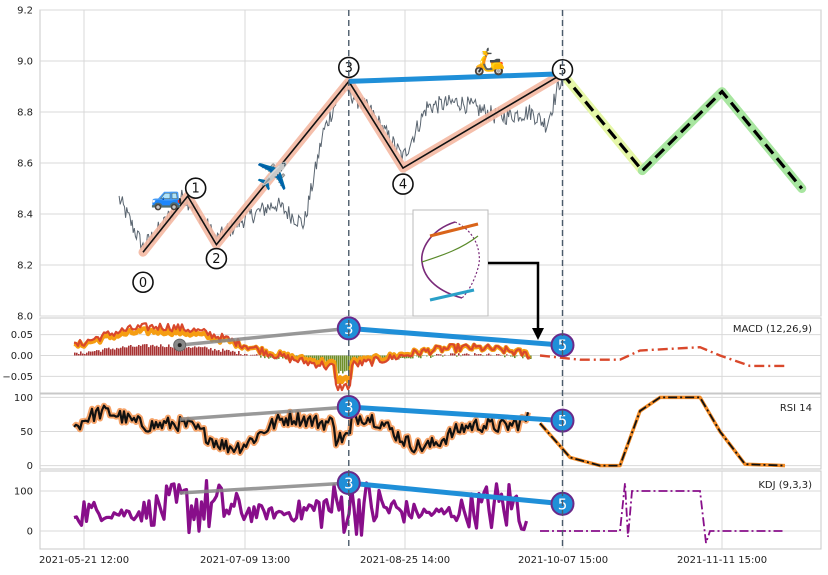 Image resolution: width=828 pixels, height=575 pixels. Describe the element at coordinates (430, 510) in the screenshot. I see `kdj-panel-frame` at that location.